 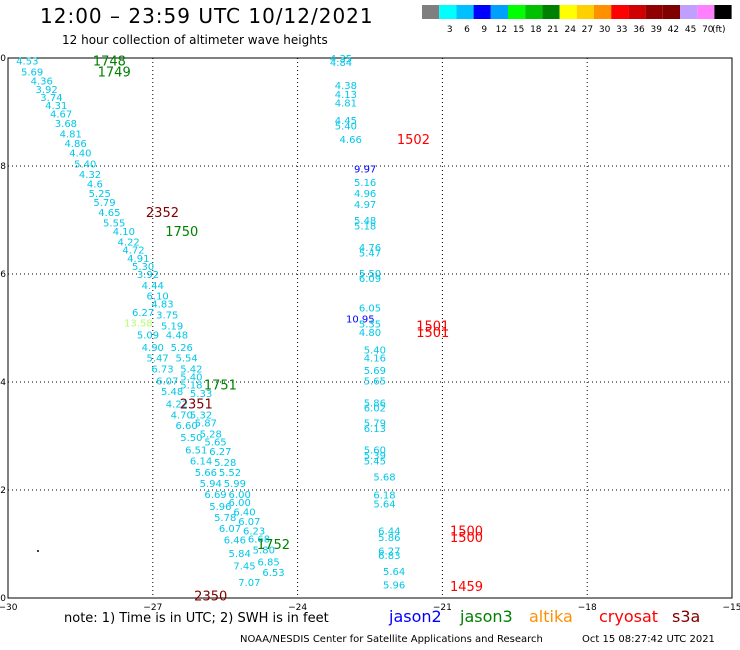 What do you see at coordinates (95, 184) in the screenshot?
I see `wave-height-label: 4.6` at bounding box center [95, 184].